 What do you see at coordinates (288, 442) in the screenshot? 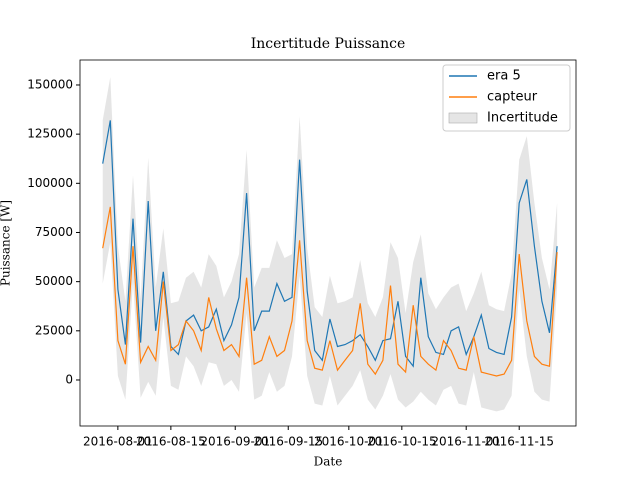
I see `x-tick-label: 2016-09-15` at bounding box center [288, 442].